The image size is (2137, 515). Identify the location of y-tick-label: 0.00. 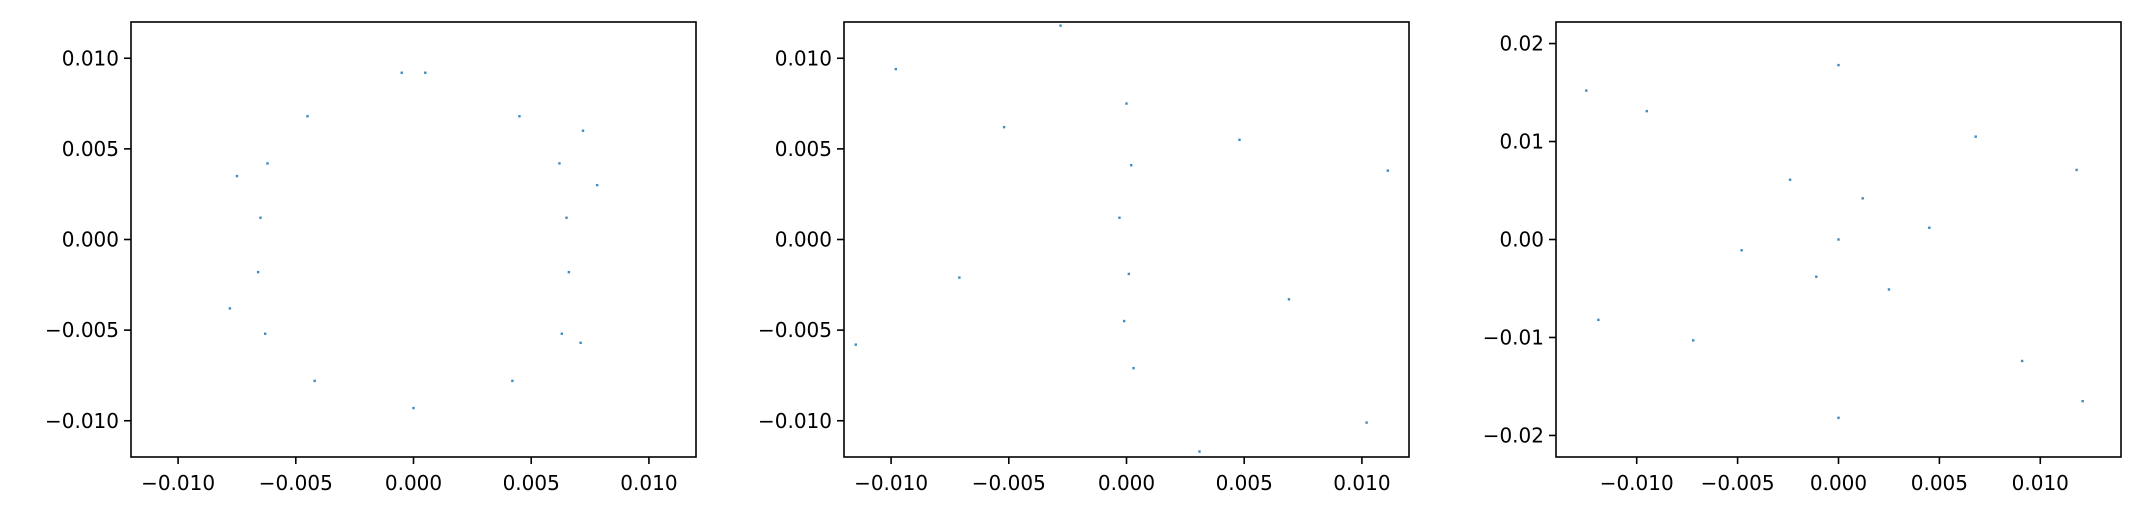
(1521, 240).